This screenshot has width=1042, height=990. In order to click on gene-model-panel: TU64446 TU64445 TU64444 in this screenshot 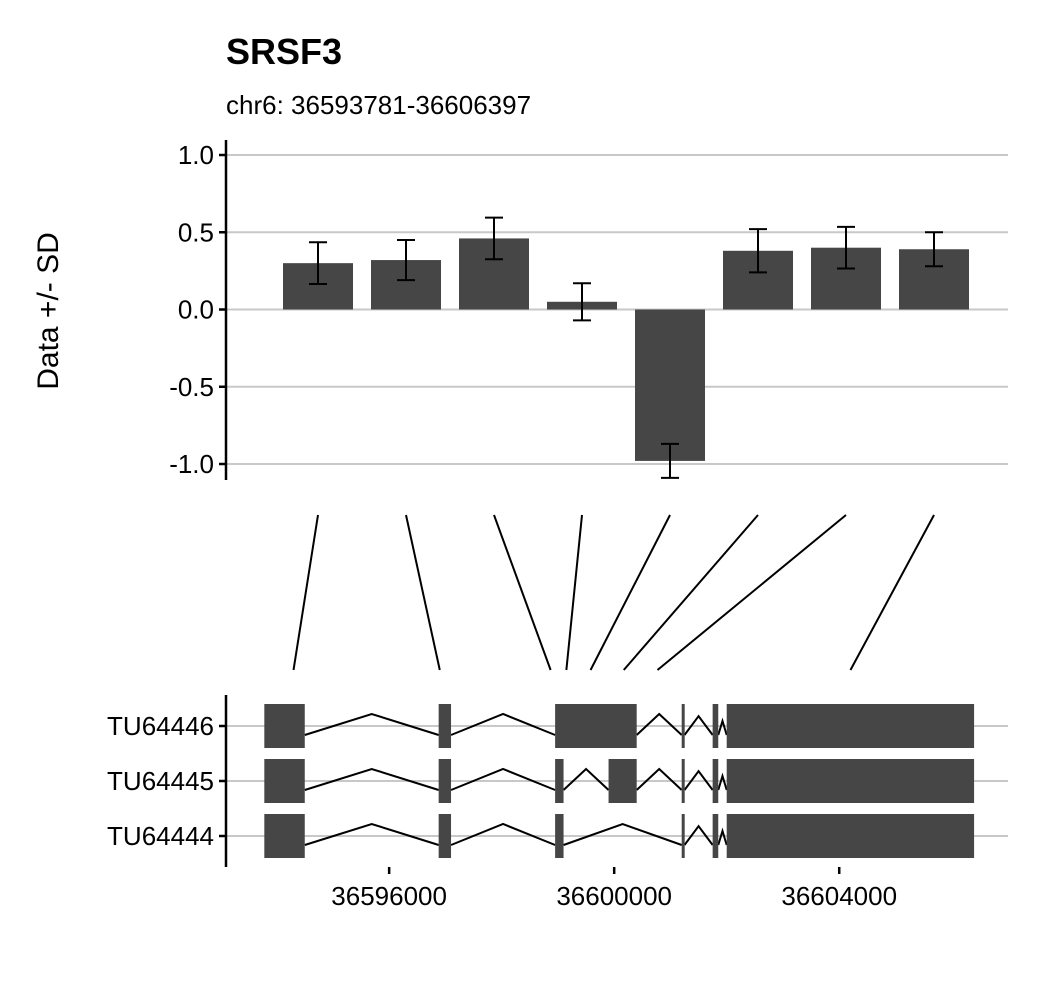, I will do `click(557, 781)`.